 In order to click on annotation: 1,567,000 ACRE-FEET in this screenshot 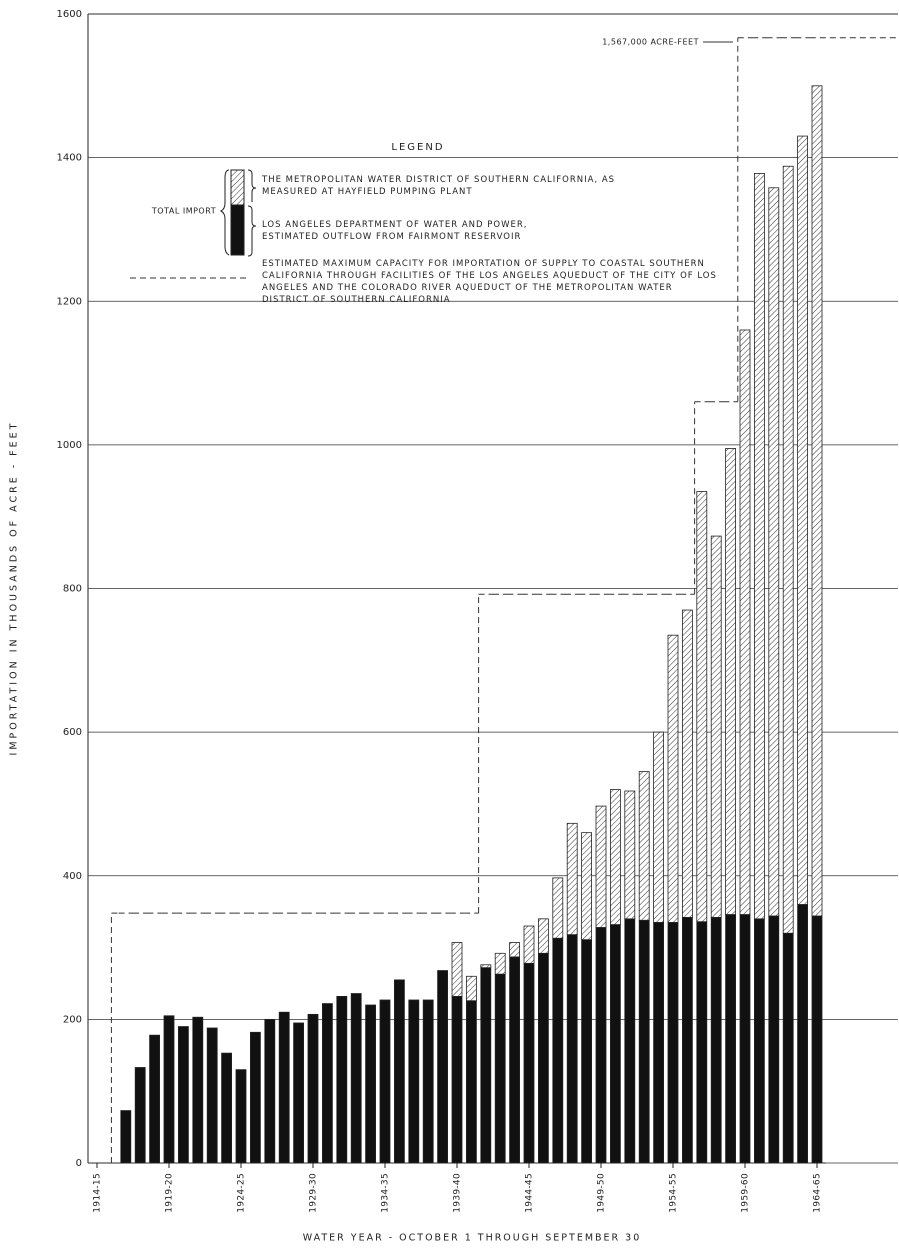, I will do `click(650, 42)`.